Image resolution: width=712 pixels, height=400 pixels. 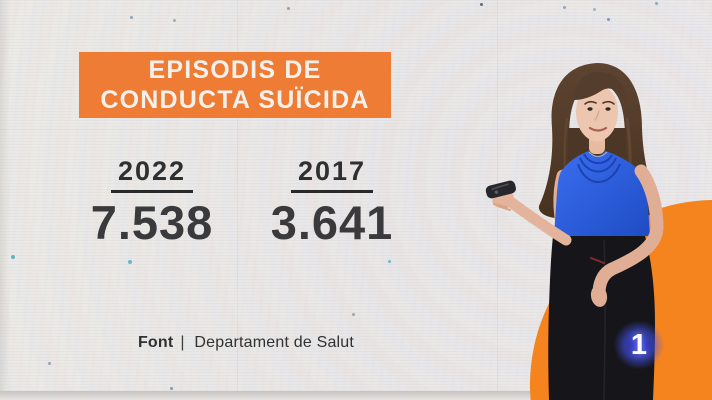 What do you see at coordinates (235, 100) in the screenshot?
I see `title-line-2: CONDUCTA SUÏCIDA` at bounding box center [235, 100].